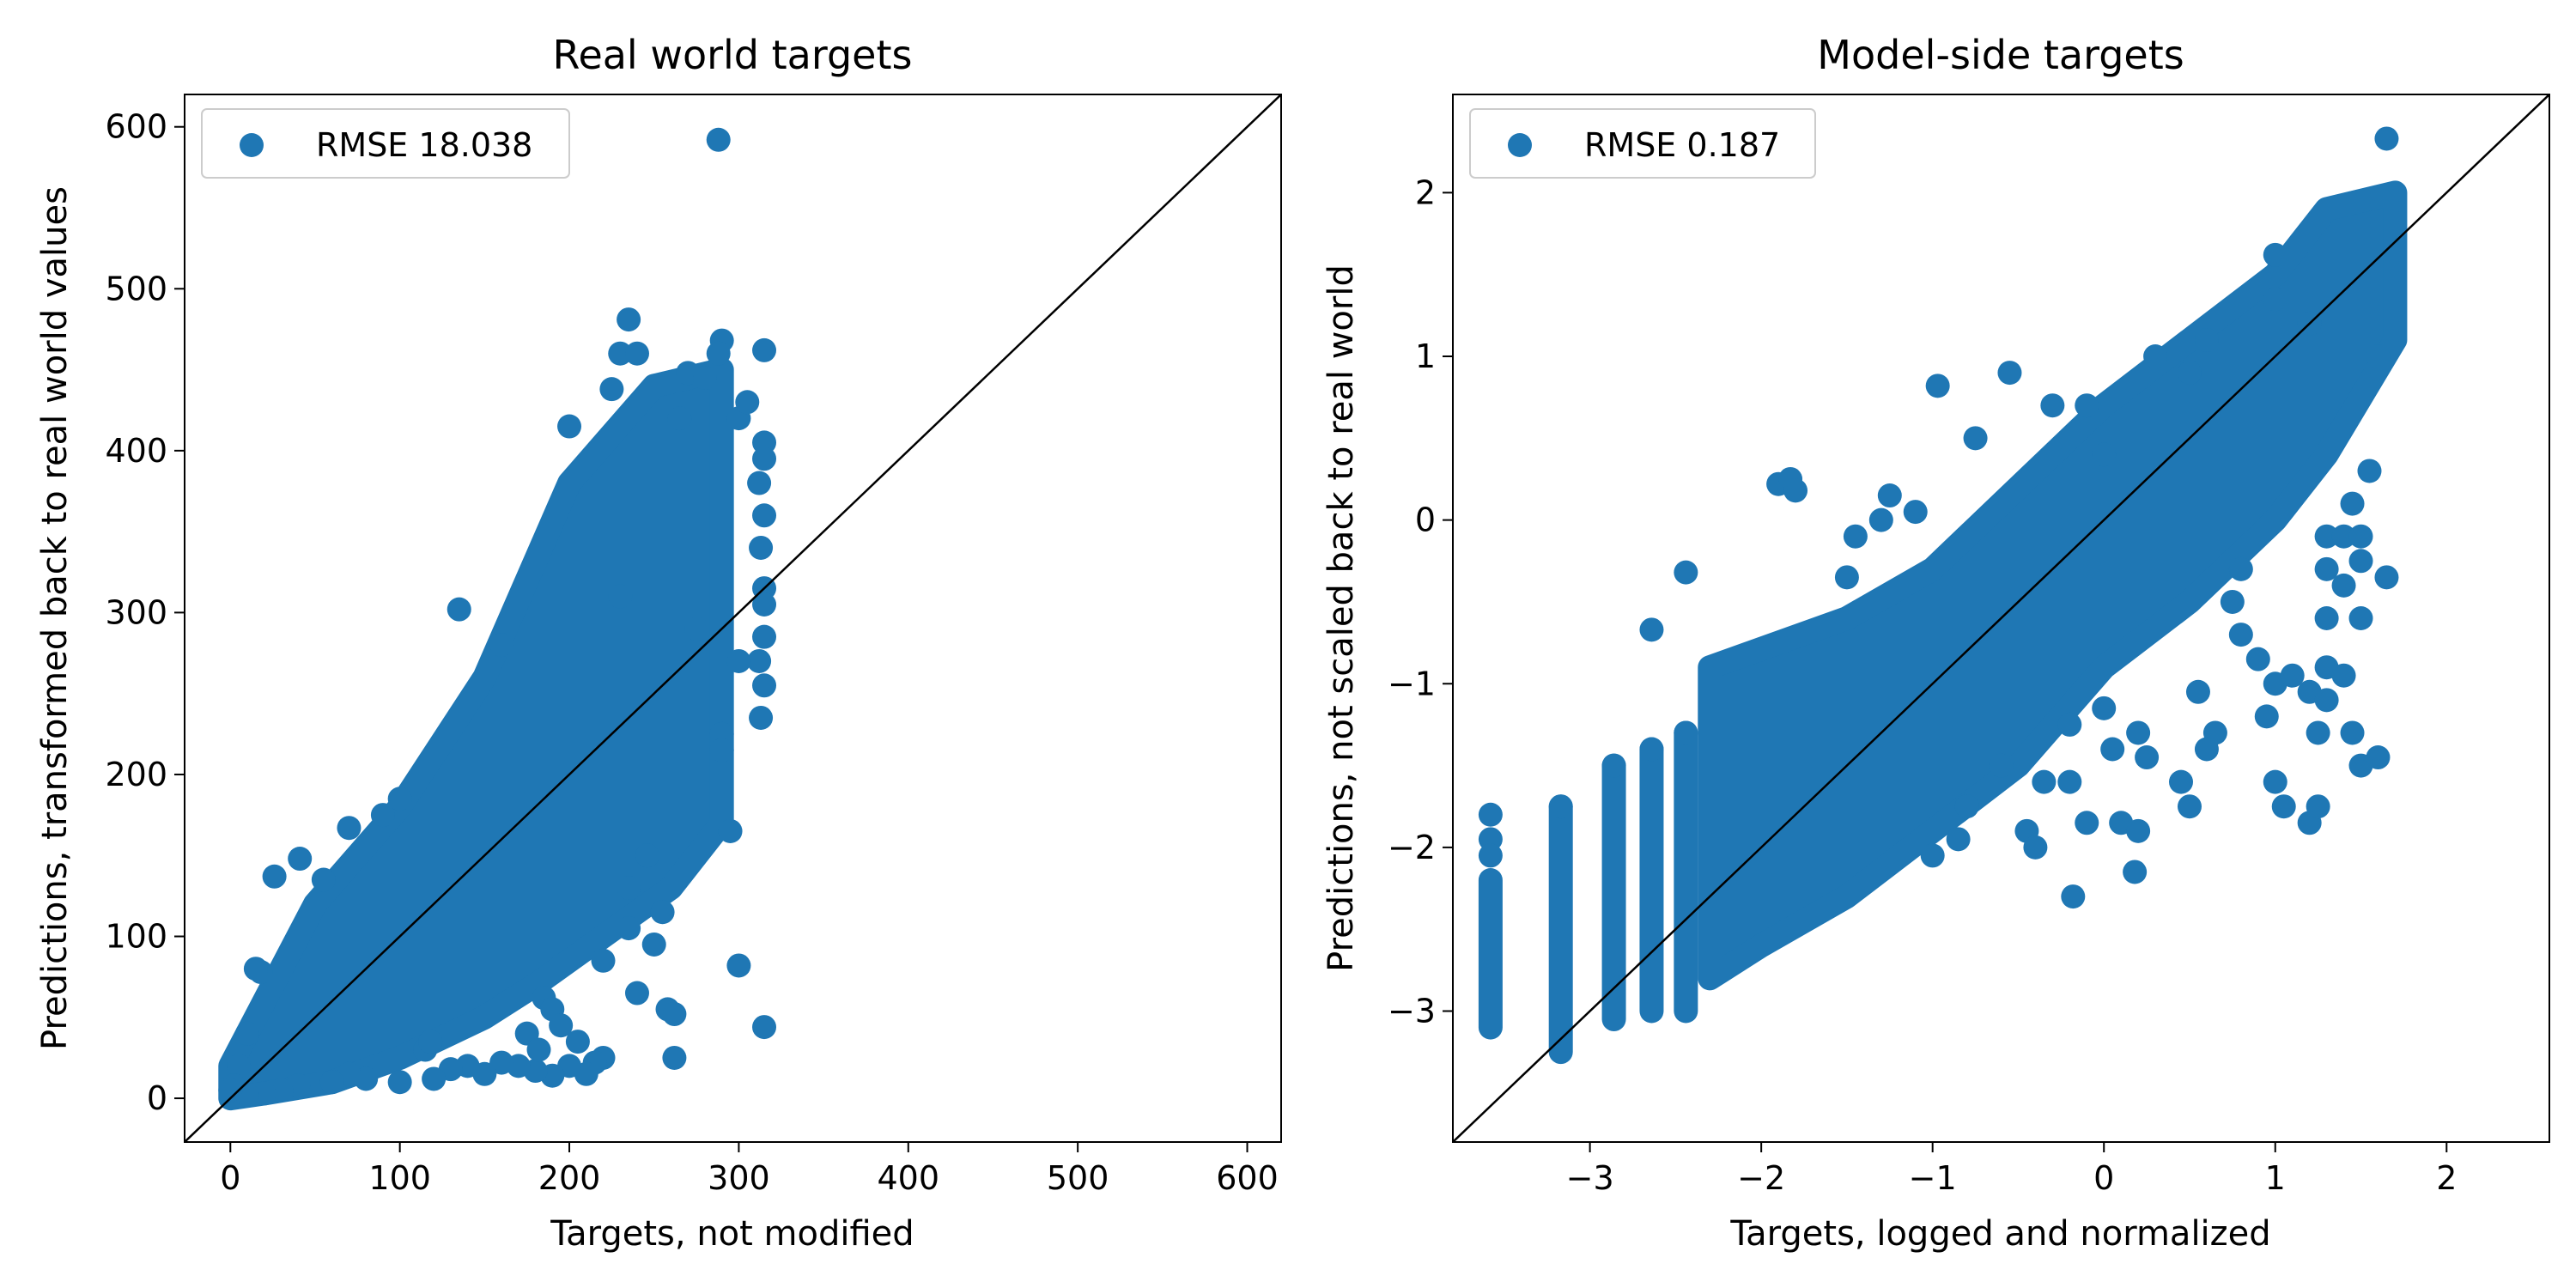 The image size is (2576, 1288). What do you see at coordinates (136, 612) in the screenshot?
I see `y-tick-label: 300` at bounding box center [136, 612].